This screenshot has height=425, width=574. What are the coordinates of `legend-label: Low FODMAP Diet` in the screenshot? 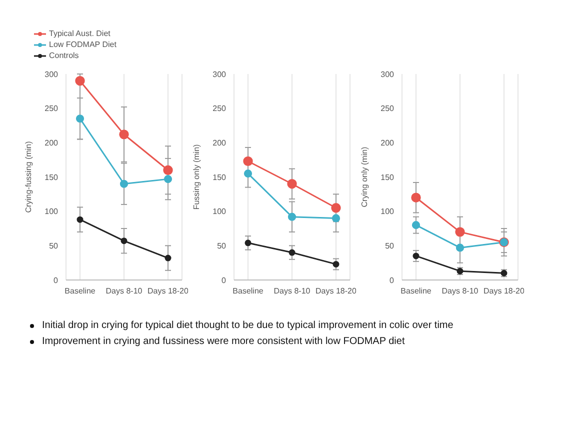 It's located at (82, 44).